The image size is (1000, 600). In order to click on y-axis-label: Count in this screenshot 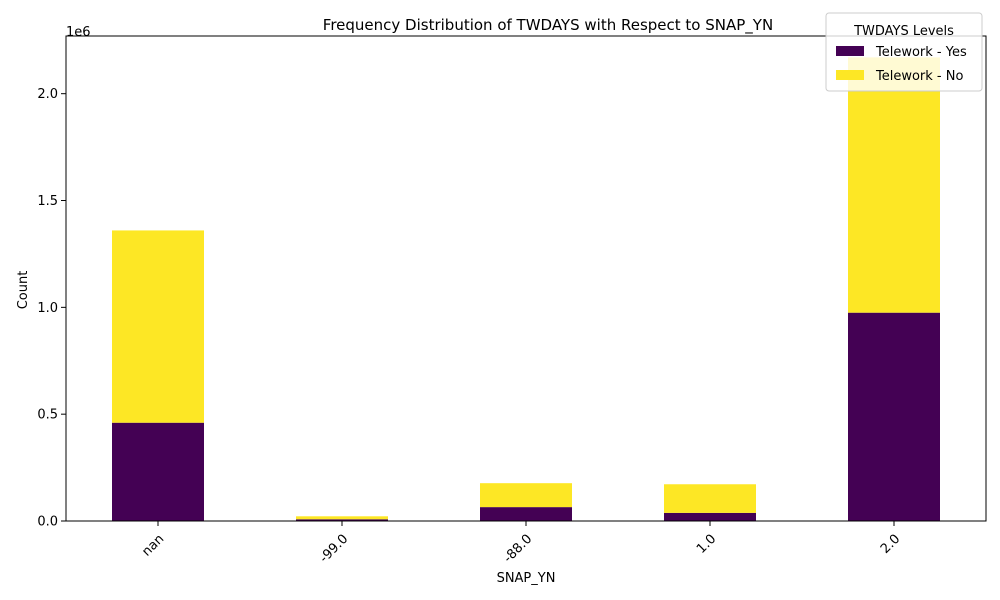, I will do `click(23, 290)`.